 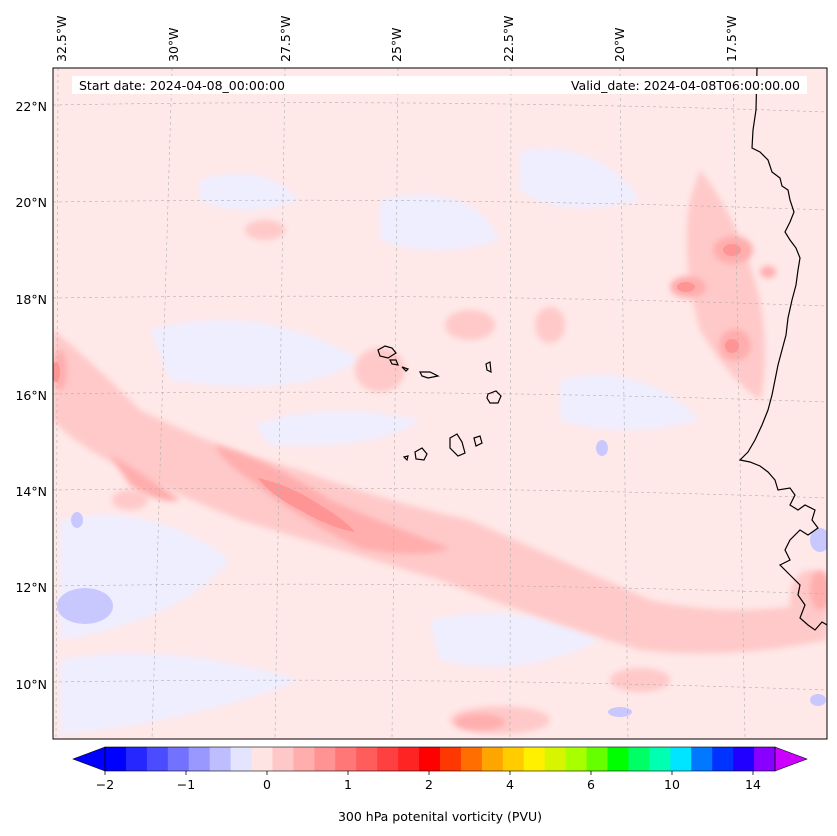 What do you see at coordinates (186, 784) in the screenshot?
I see `colorbar-tick-label: −1` at bounding box center [186, 784].